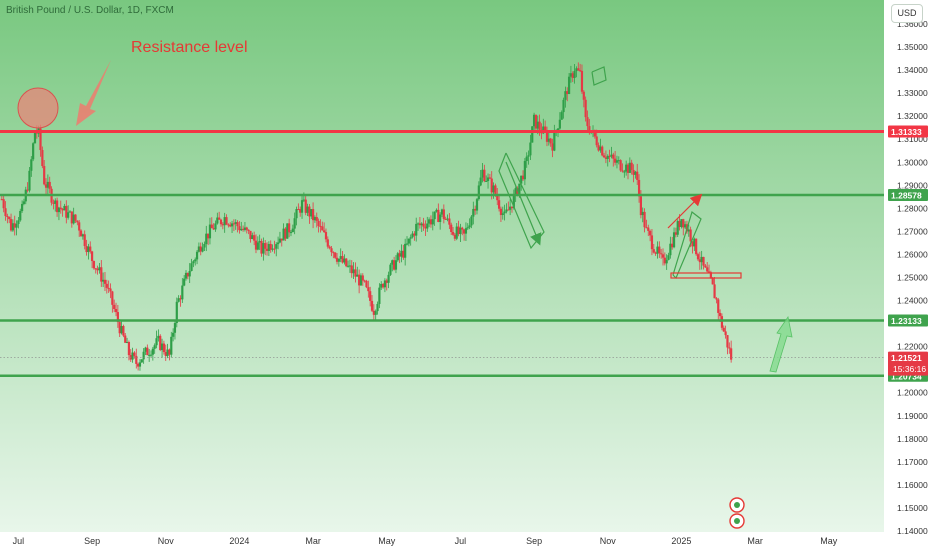 This screenshot has width=932, height=550. Describe the element at coordinates (912, 208) in the screenshot. I see `y-tick-label: 1.28000` at that location.